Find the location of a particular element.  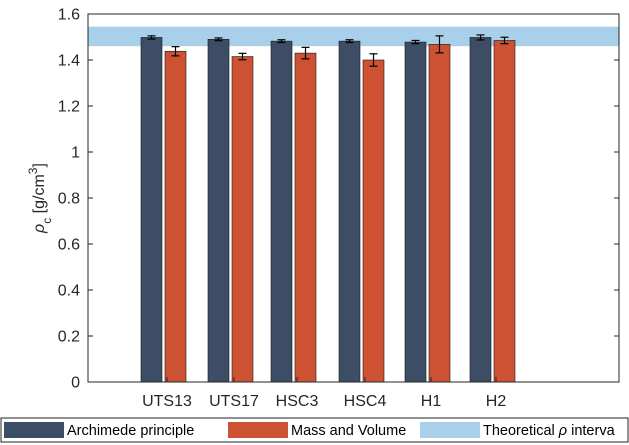

x-tick-label: H2 is located at coordinates (496, 401).